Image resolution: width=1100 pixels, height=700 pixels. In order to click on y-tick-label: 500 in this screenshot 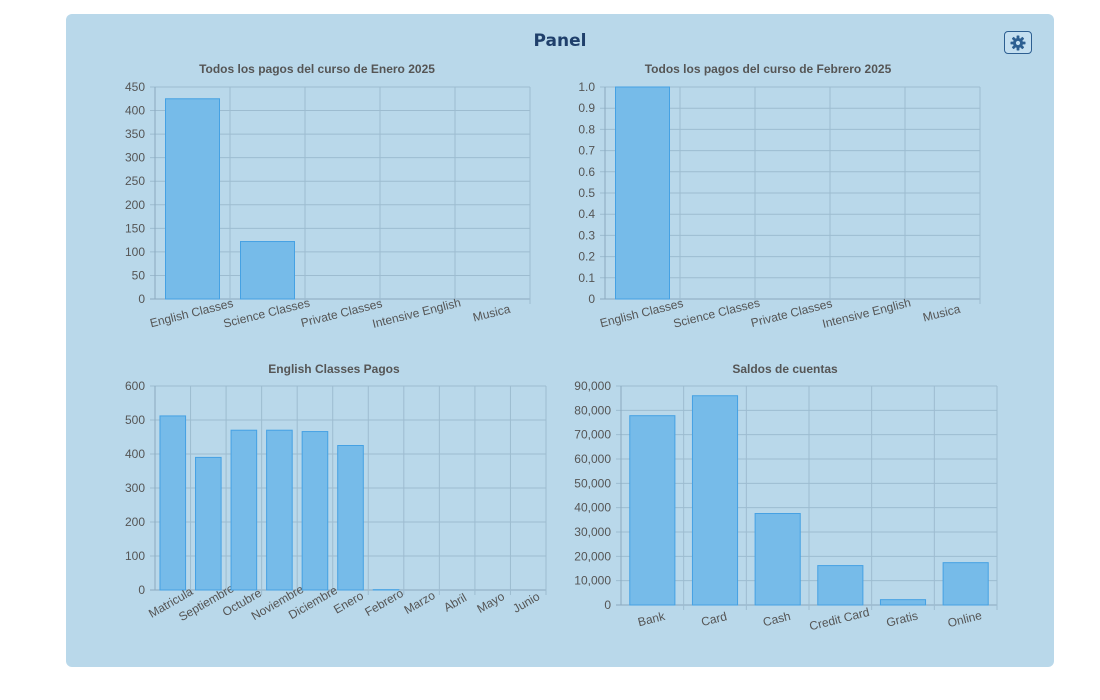, I will do `click(135, 420)`.